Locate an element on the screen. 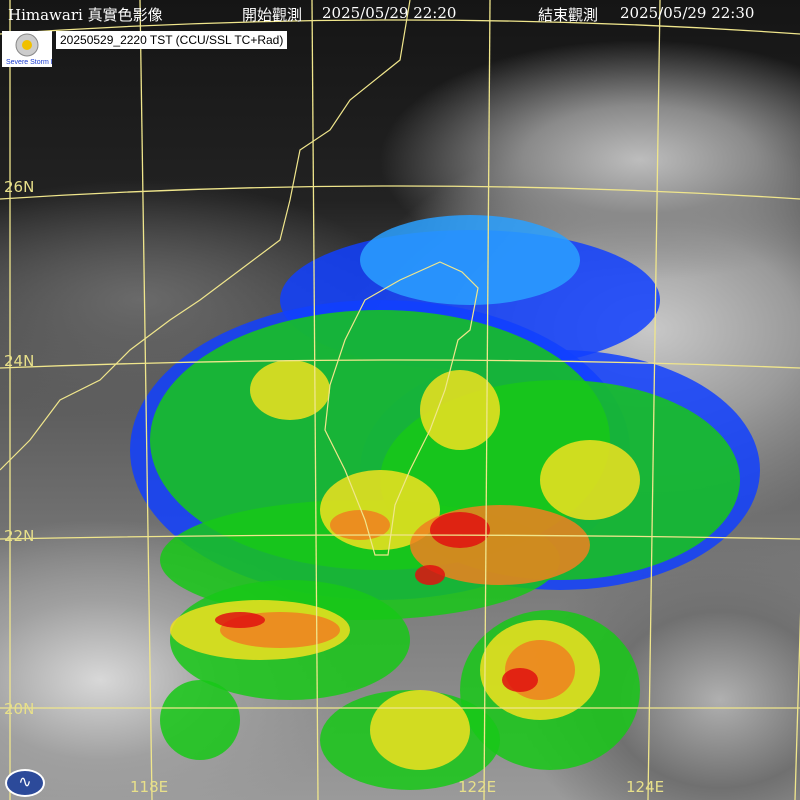 This screenshot has width=800, height=800. start-time: 2025/05/29 22:20 is located at coordinates (389, 13).